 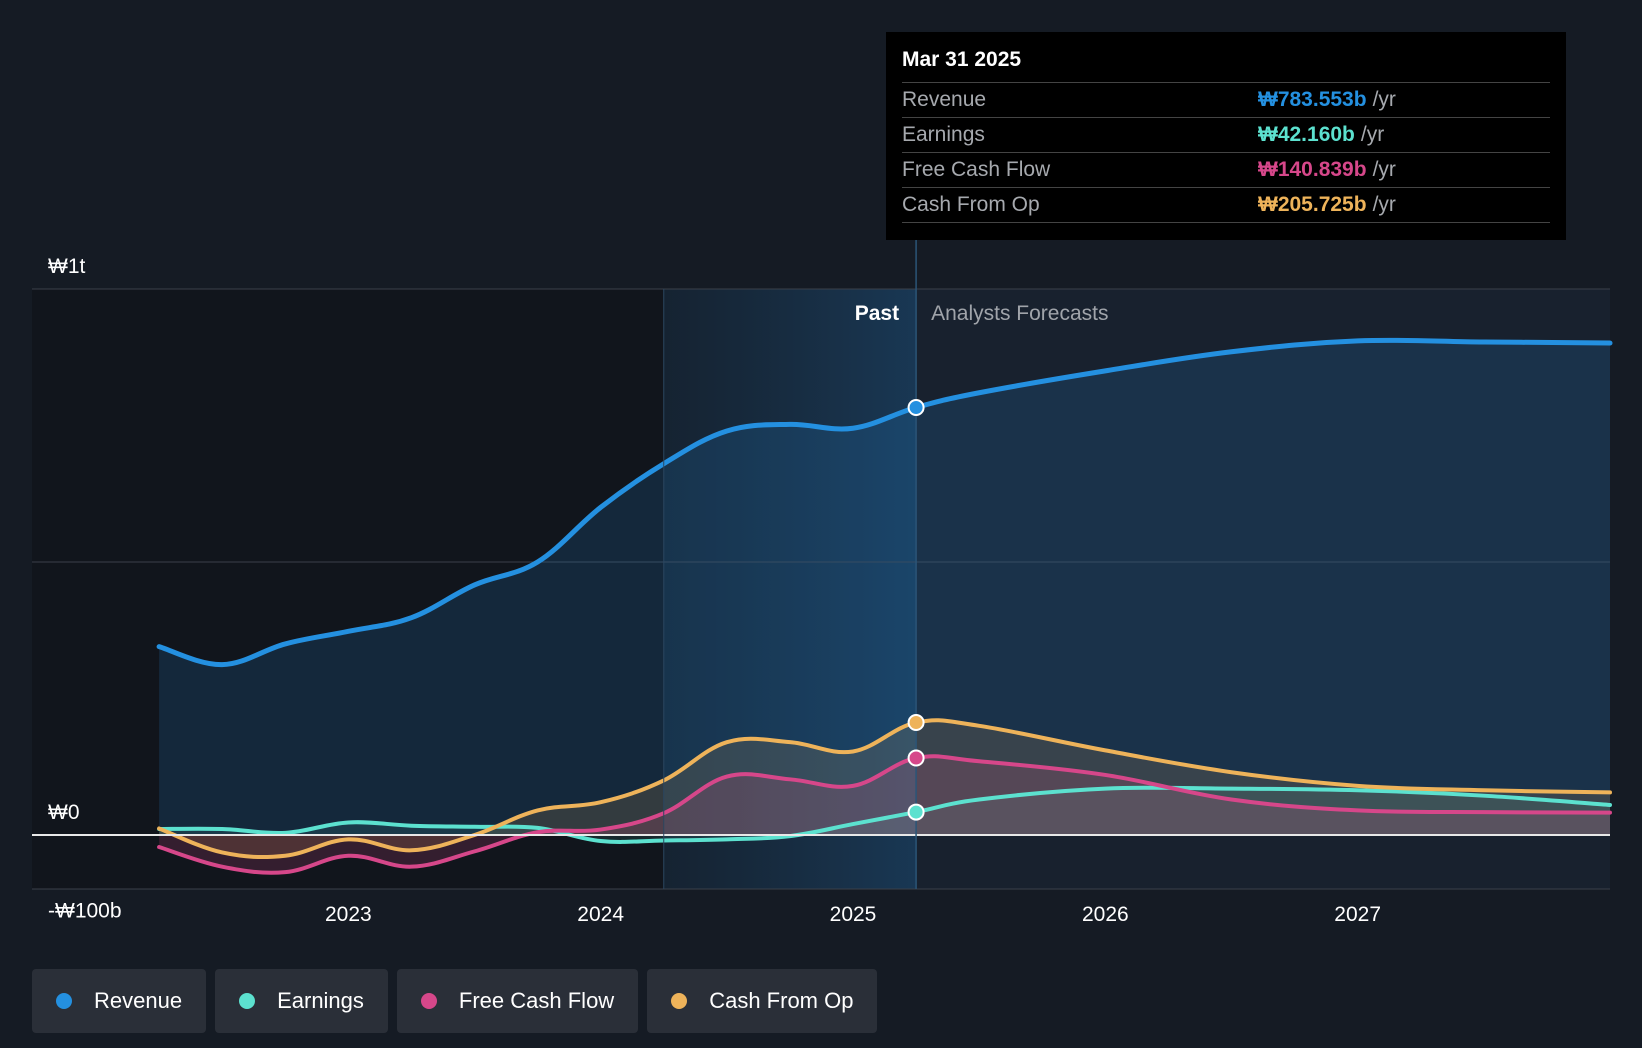 I want to click on x-tick-label: 2023, so click(x=348, y=914).